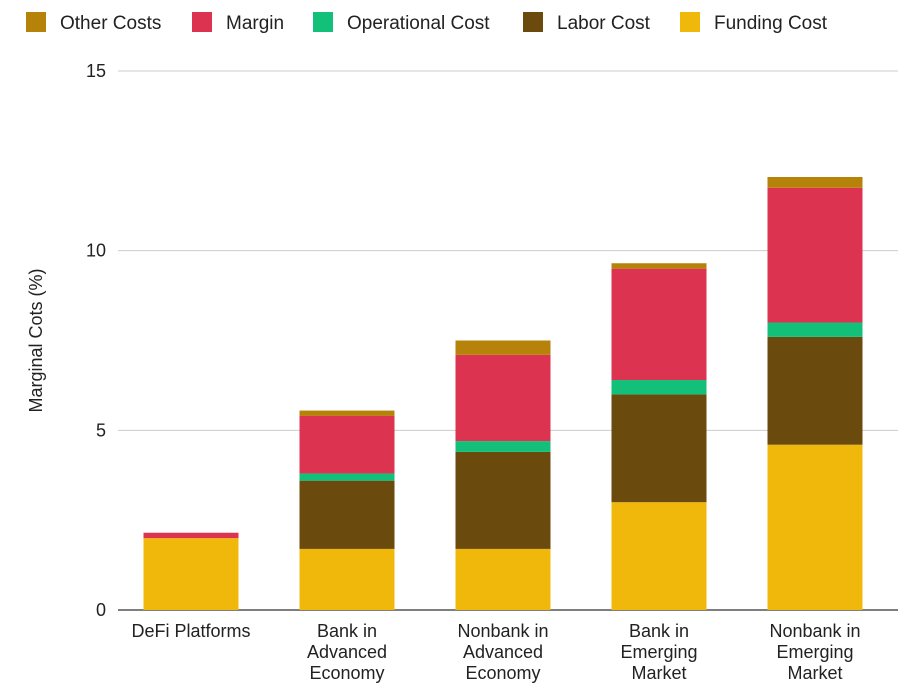 This screenshot has width=903, height=693. What do you see at coordinates (96, 251) in the screenshot?
I see `y-tick-label-10: 10` at bounding box center [96, 251].